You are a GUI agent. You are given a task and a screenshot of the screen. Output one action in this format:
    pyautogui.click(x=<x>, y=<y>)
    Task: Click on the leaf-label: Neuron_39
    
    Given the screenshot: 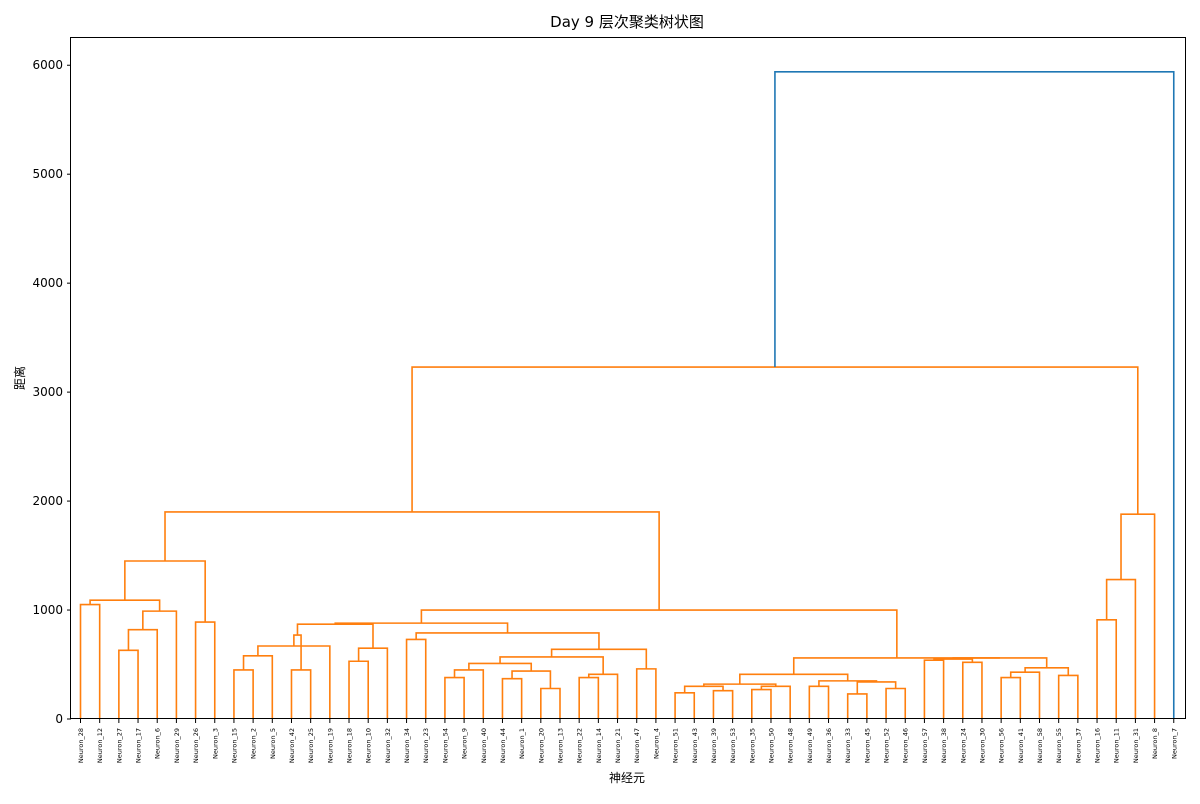 What is the action you would take?
    pyautogui.click(x=714, y=745)
    